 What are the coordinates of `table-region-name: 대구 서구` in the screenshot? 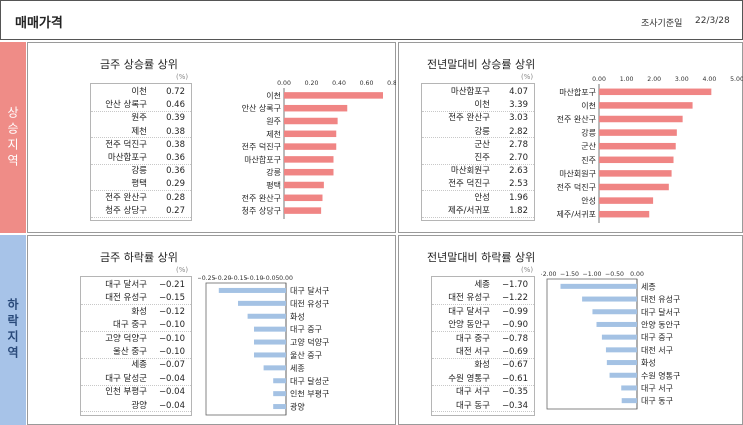 It's located at (473, 392).